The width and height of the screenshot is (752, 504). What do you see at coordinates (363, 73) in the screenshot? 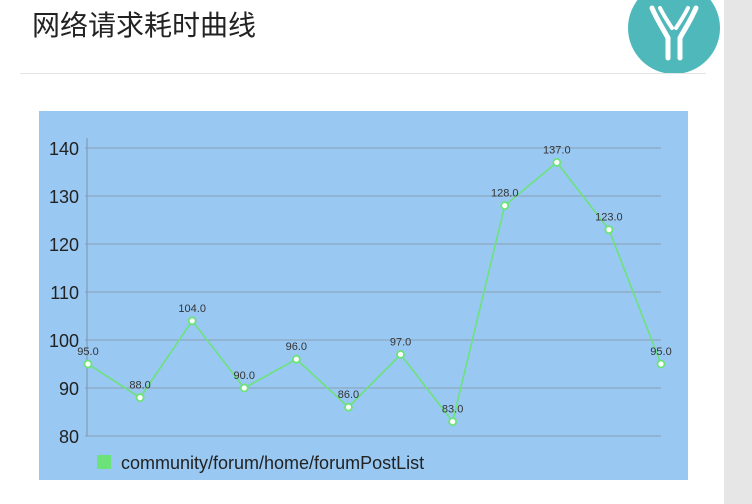
I see `divider` at bounding box center [363, 73].